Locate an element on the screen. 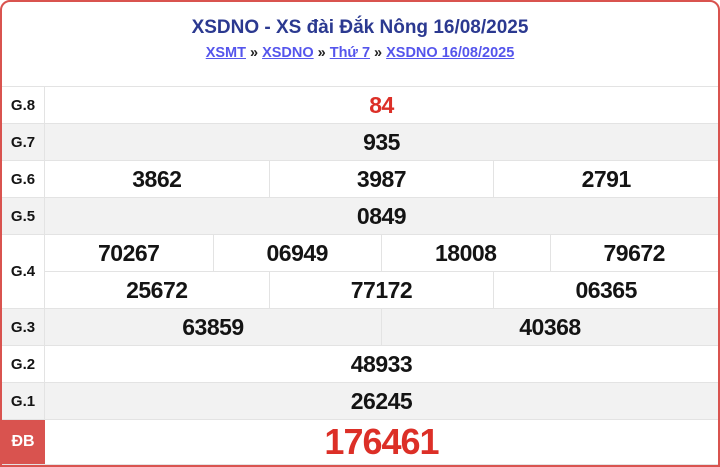 The height and width of the screenshot is (467, 720). table-row-g6: G.6 3862 3987 2791 is located at coordinates (360, 179).